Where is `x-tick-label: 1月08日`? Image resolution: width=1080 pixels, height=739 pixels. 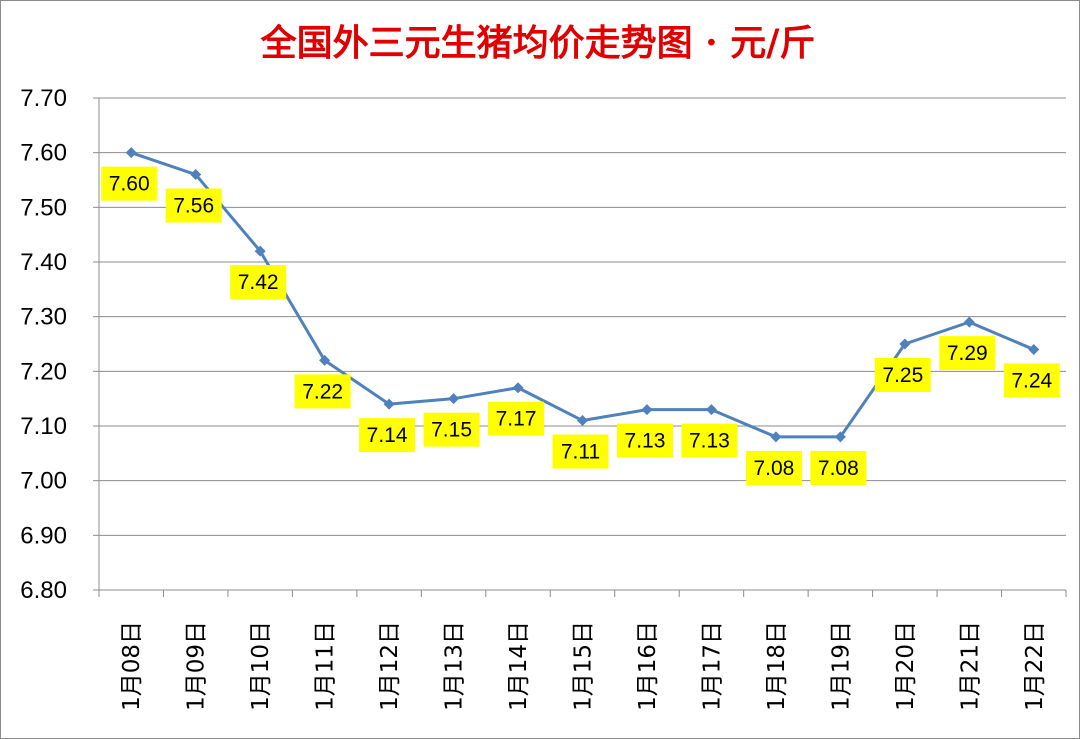 x-tick-label: 1月08日 is located at coordinates (132, 666).